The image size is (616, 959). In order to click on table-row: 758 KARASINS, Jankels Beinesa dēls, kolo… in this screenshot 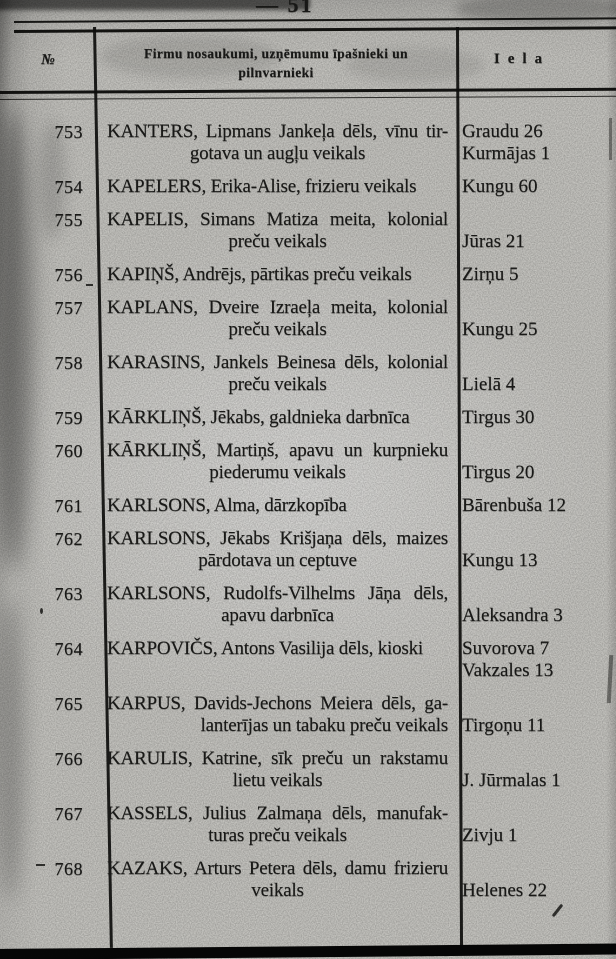, I will do `click(308, 374)`.